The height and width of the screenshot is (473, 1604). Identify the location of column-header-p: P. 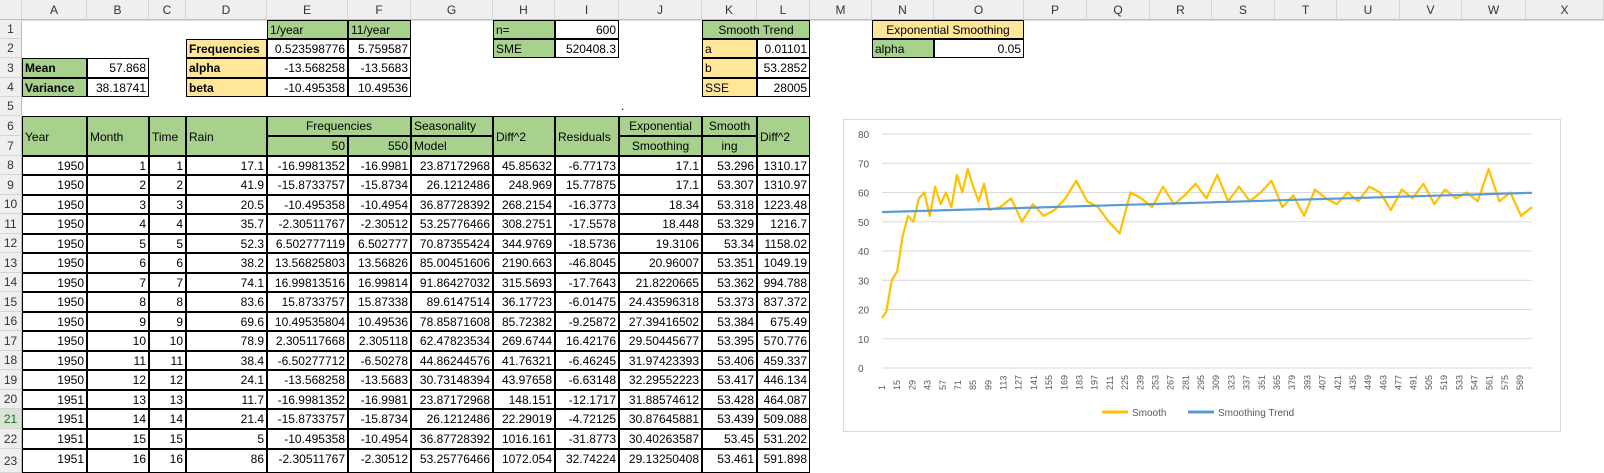
(1055, 10).